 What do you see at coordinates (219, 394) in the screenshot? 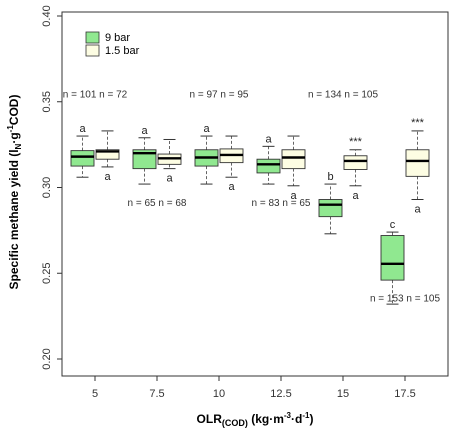
I see `x-tick-label-2: 10` at bounding box center [219, 394].